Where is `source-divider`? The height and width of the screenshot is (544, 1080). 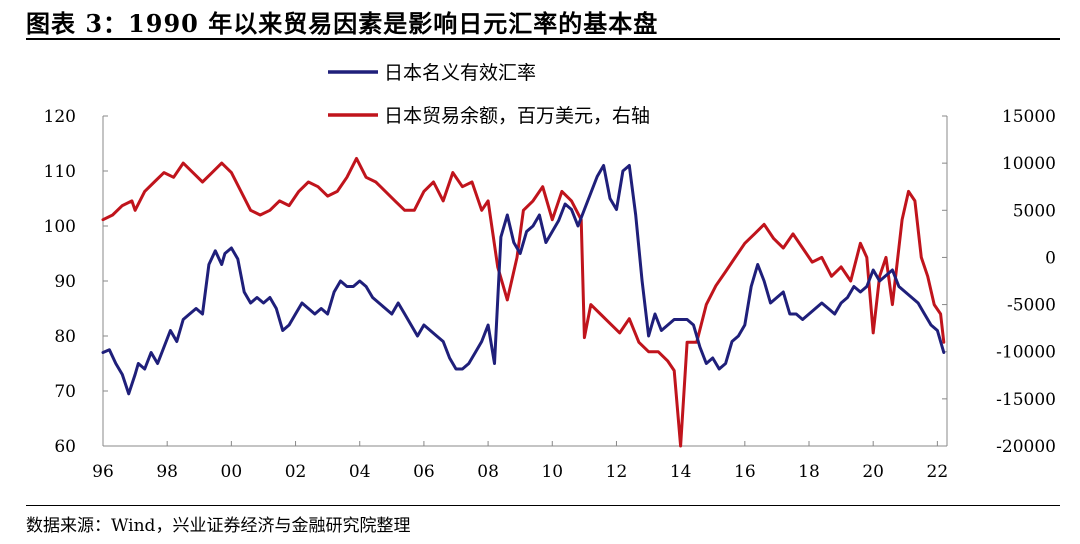 source-divider is located at coordinates (543, 505).